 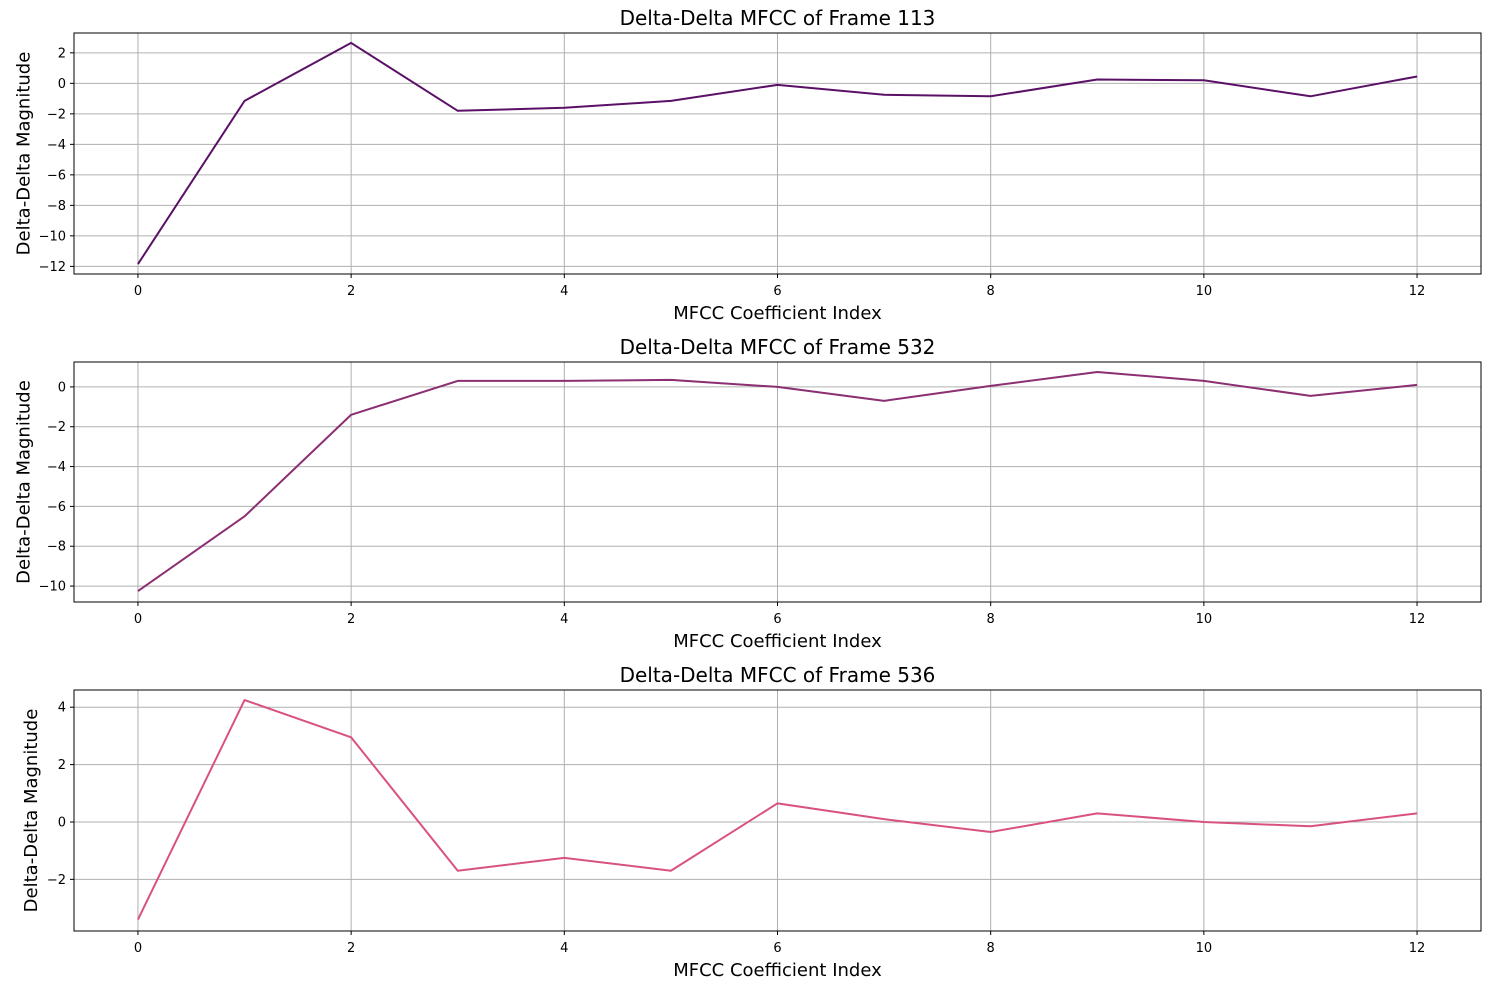 I want to click on chart-title: Delta-Delta MFCC of Frame 536, so click(x=778, y=675).